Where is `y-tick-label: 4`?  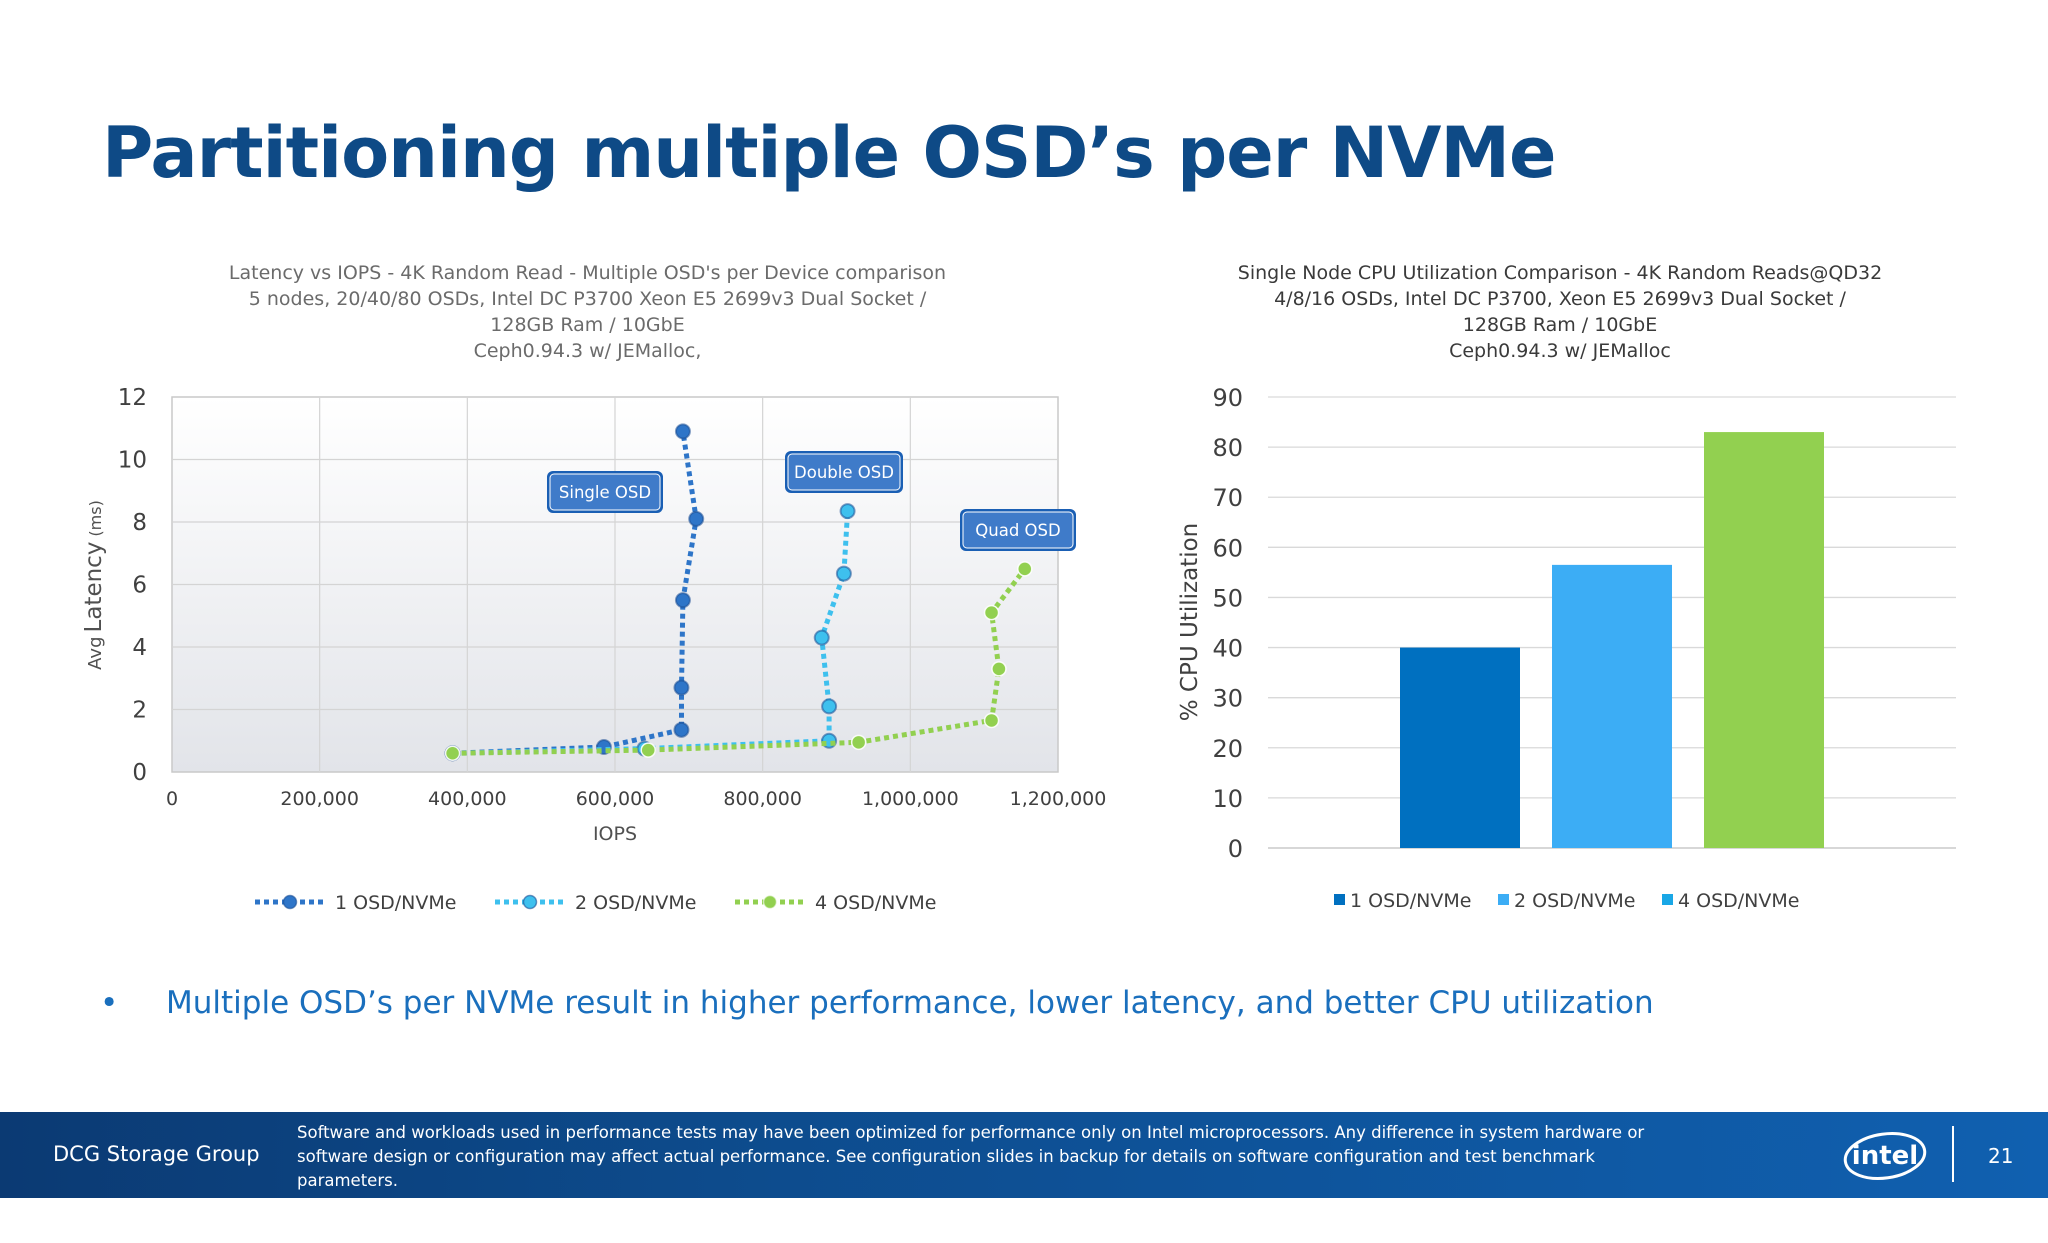
y-tick-label: 4 is located at coordinates (139, 648).